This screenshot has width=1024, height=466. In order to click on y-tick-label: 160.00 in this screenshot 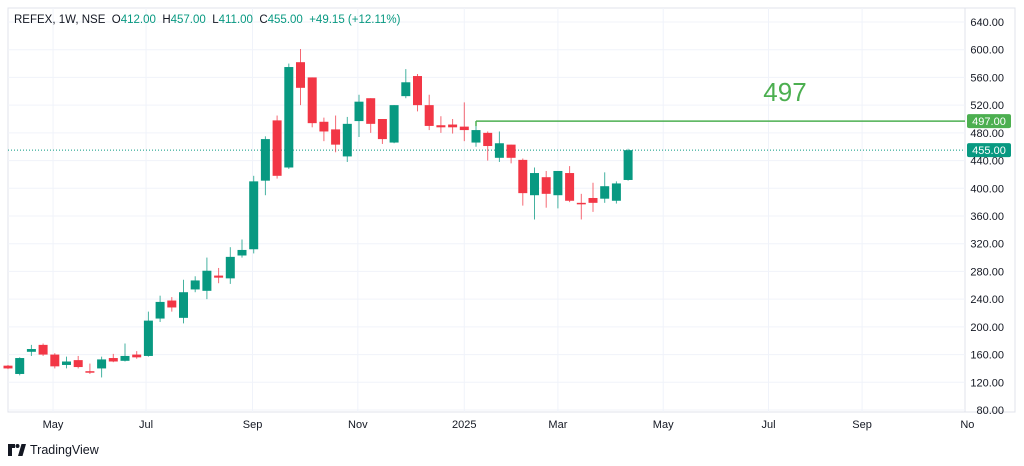, I will do `click(987, 356)`.